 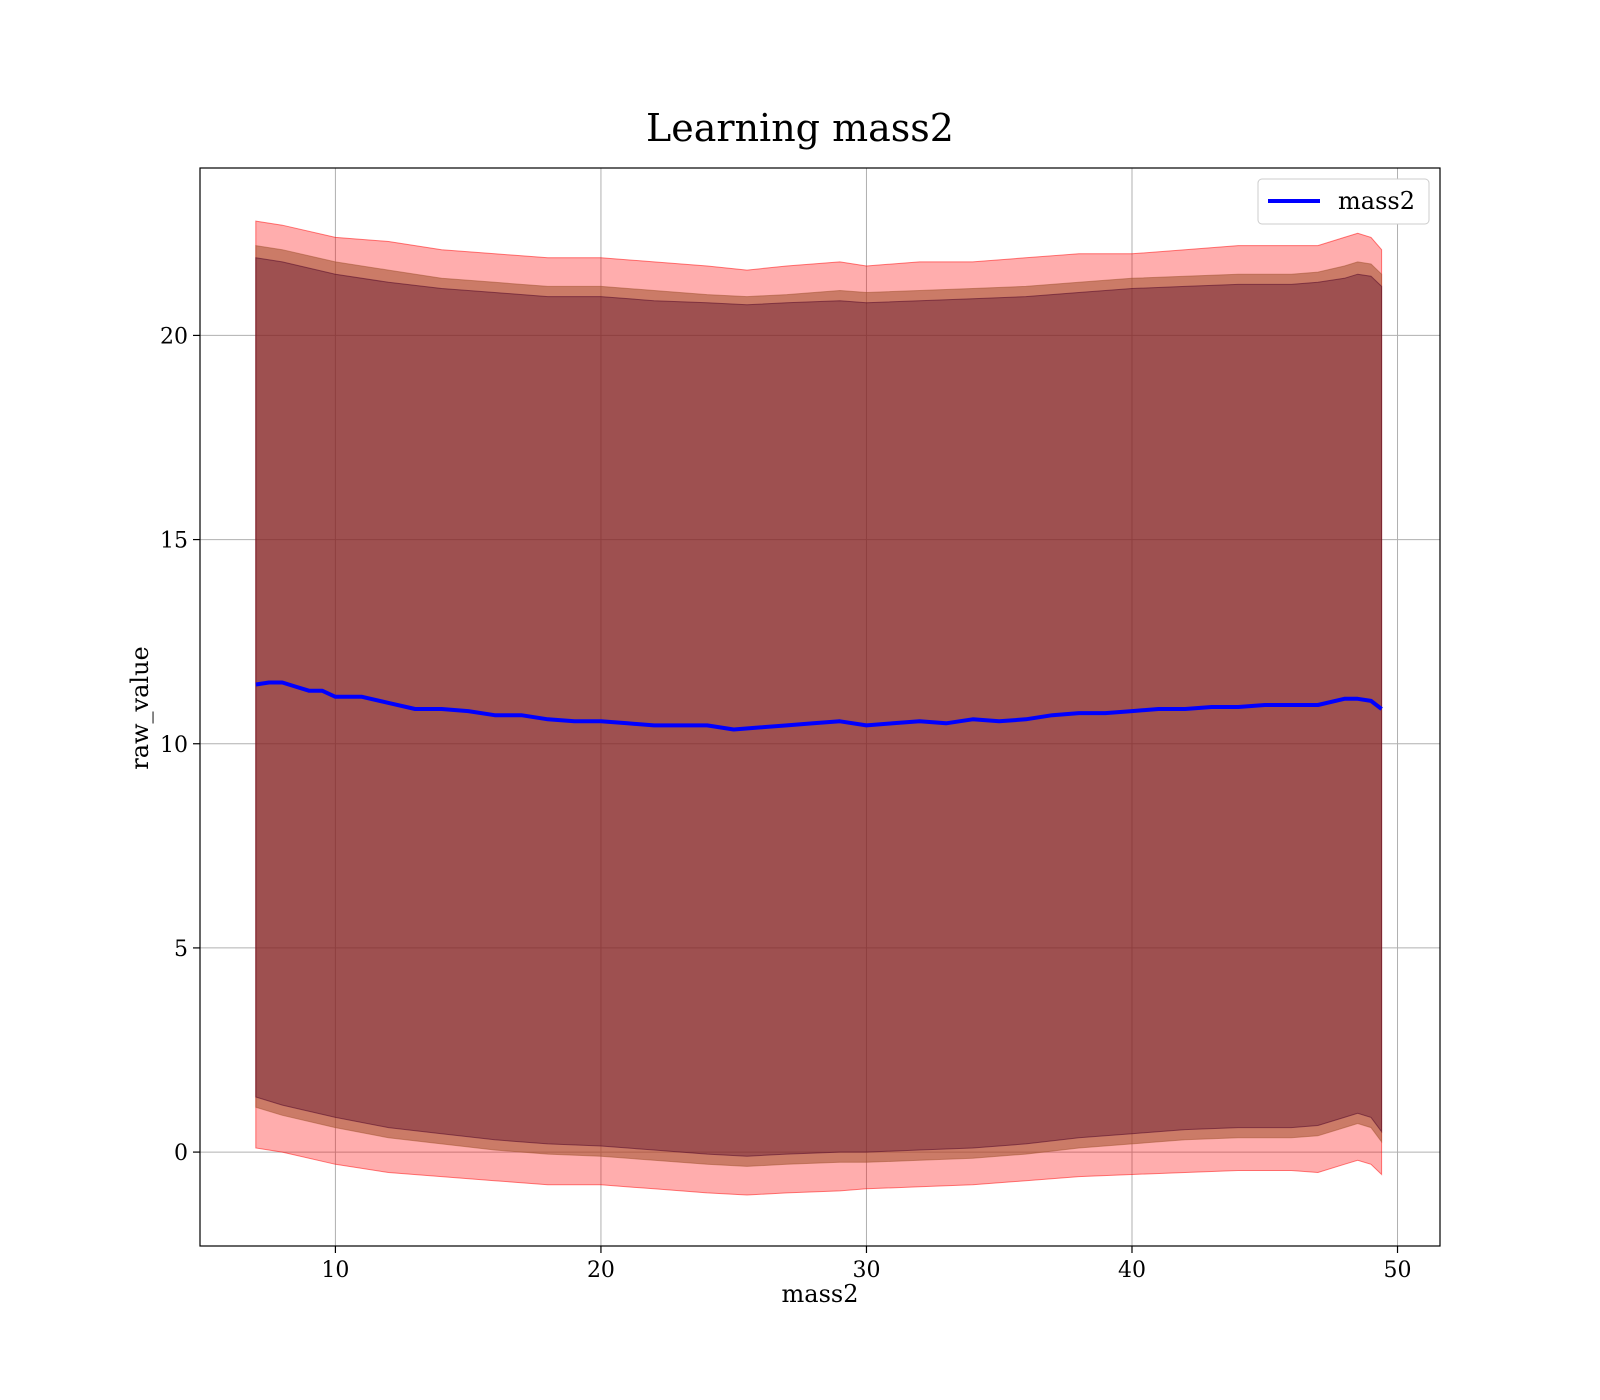 I want to click on y-tick-label: 0, so click(x=181, y=1153).